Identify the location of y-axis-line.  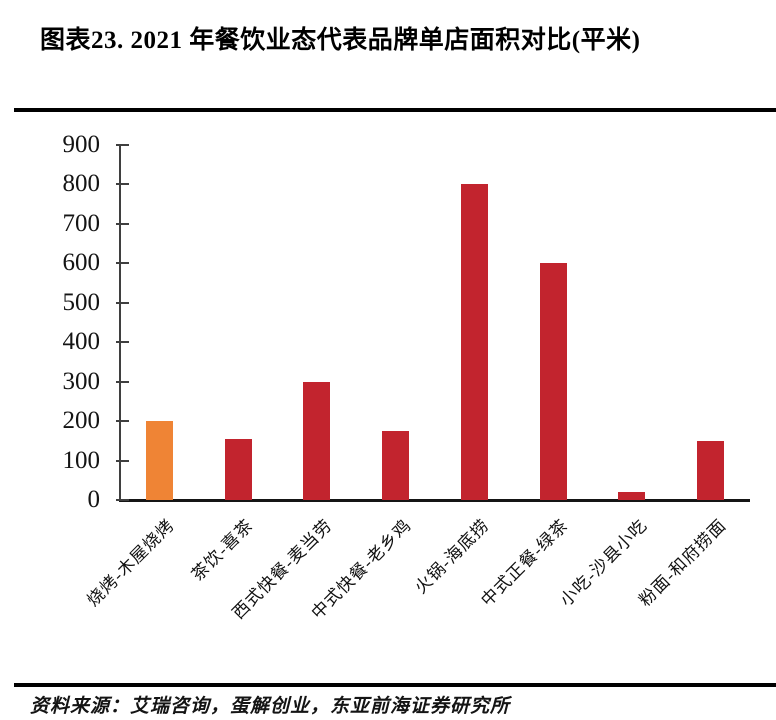
(120, 323).